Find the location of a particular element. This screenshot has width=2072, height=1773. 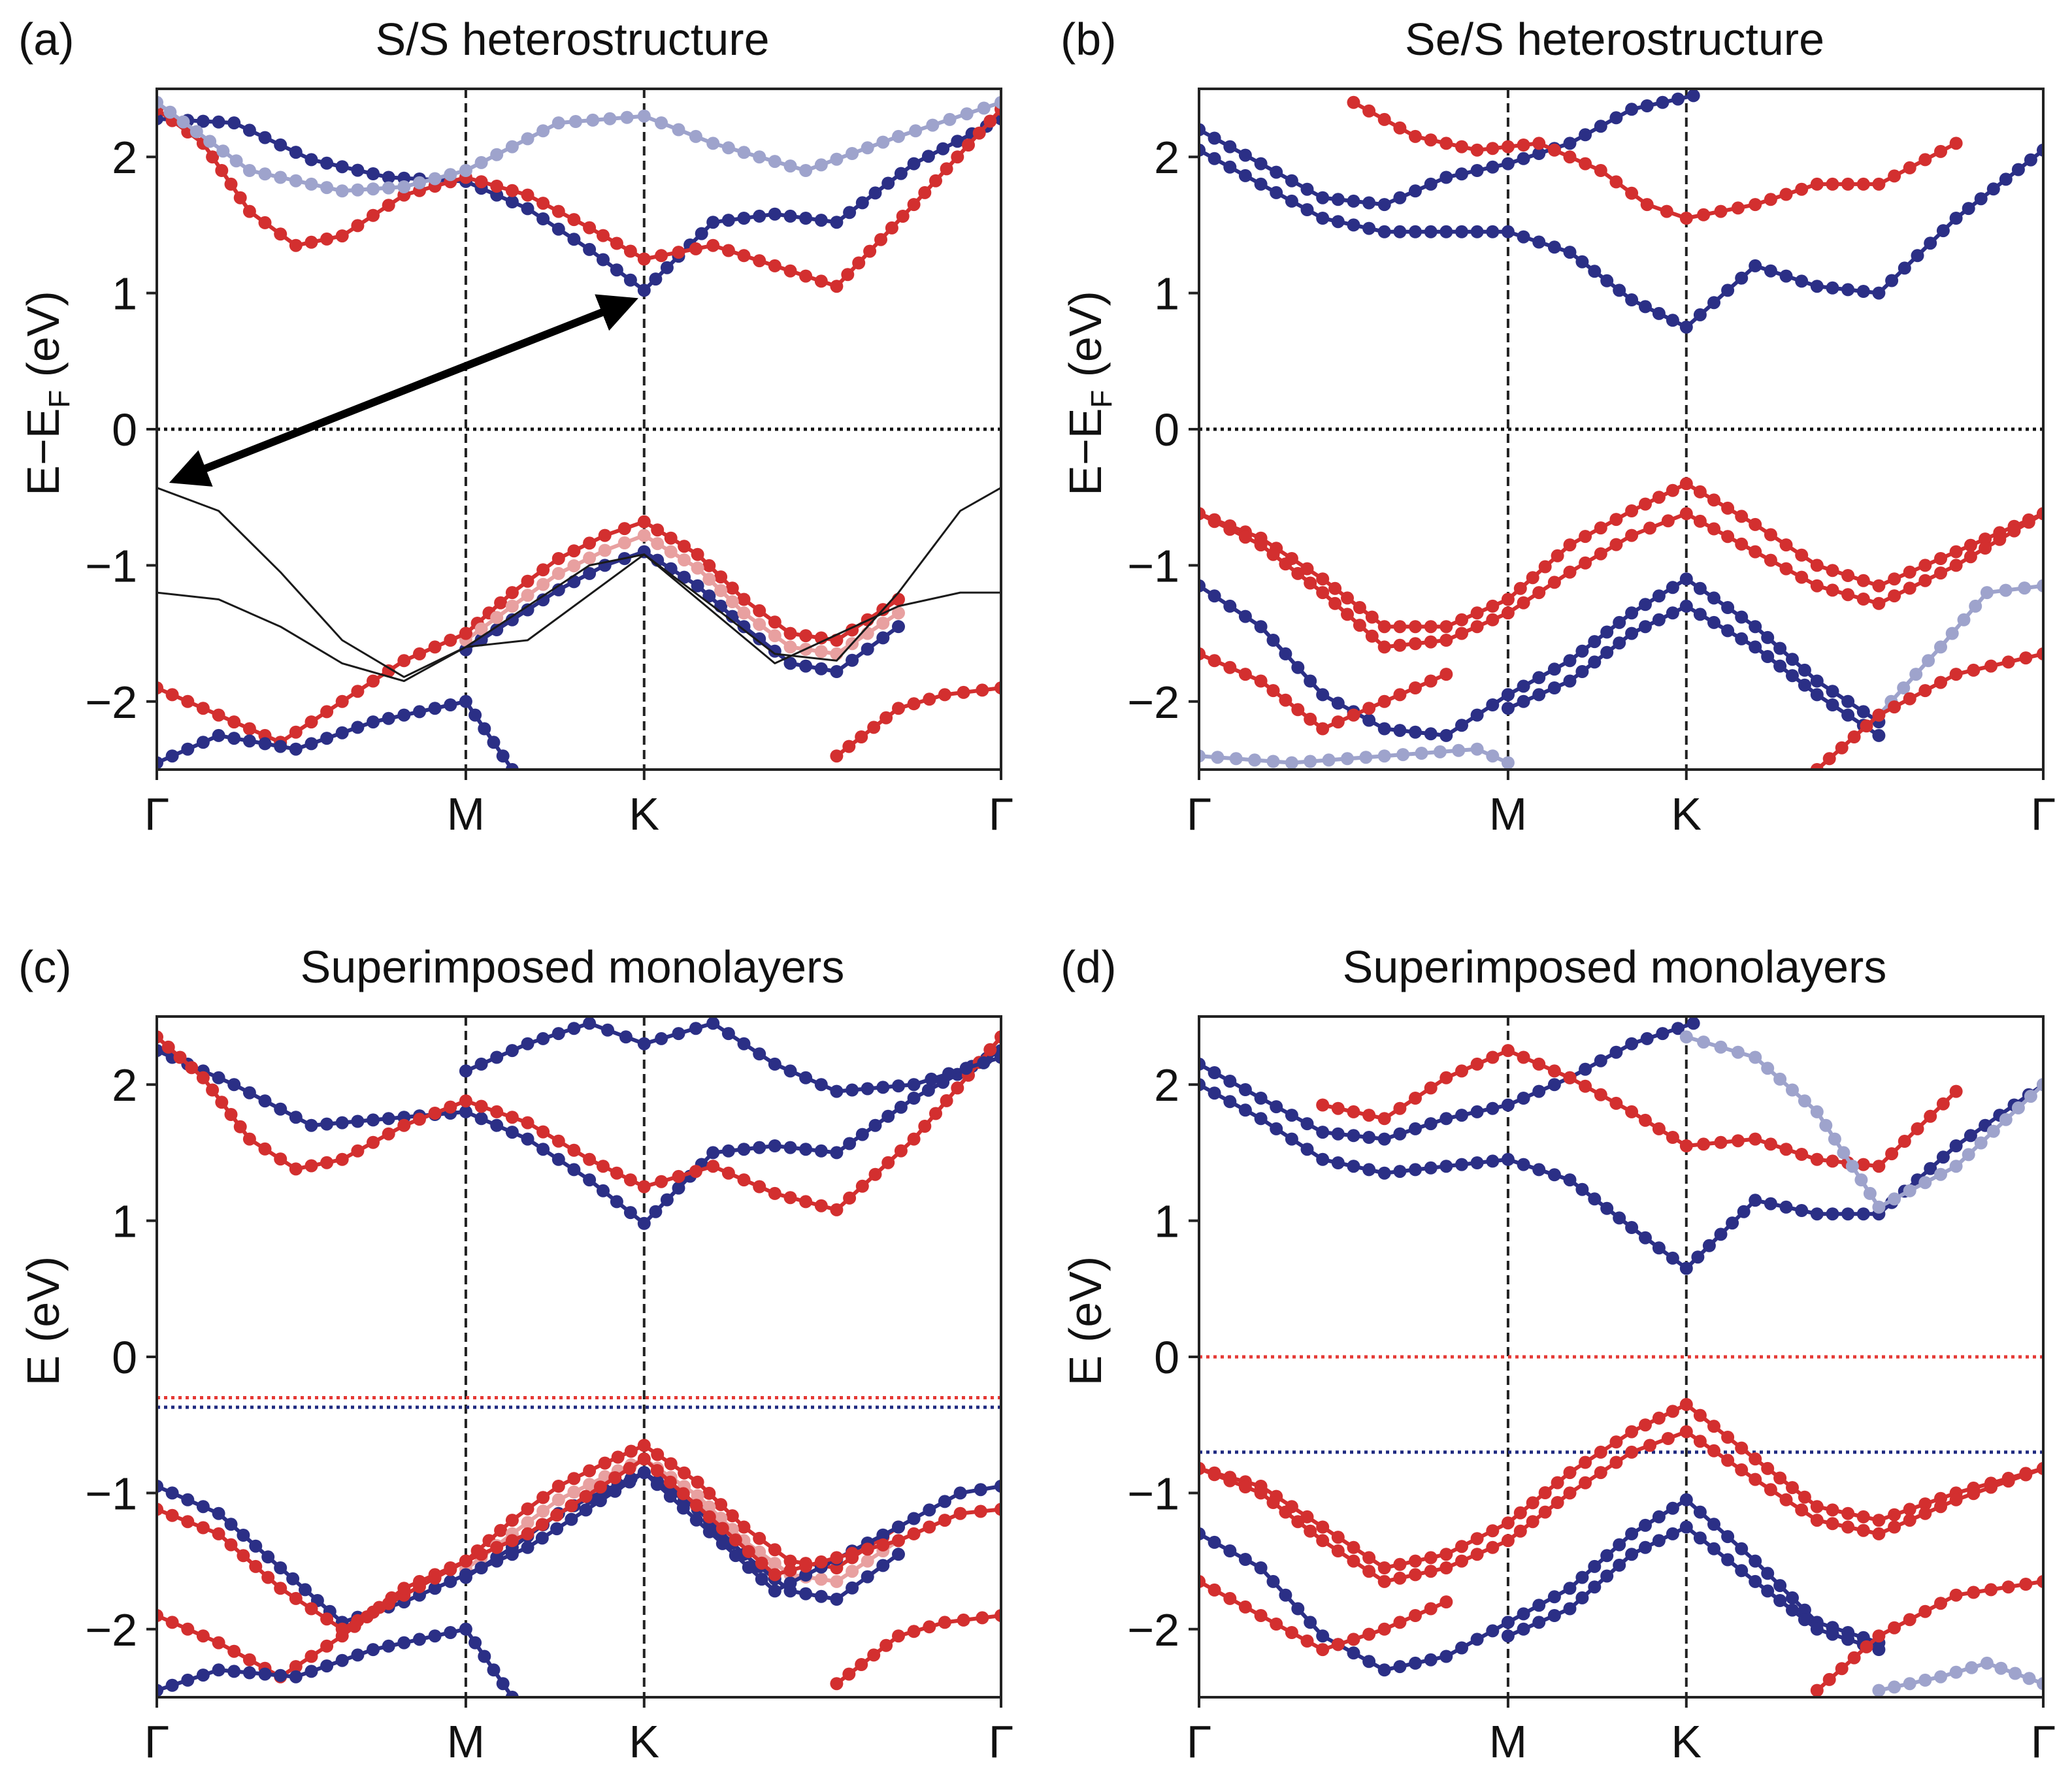

panel-label: (b) is located at coordinates (1089, 39).